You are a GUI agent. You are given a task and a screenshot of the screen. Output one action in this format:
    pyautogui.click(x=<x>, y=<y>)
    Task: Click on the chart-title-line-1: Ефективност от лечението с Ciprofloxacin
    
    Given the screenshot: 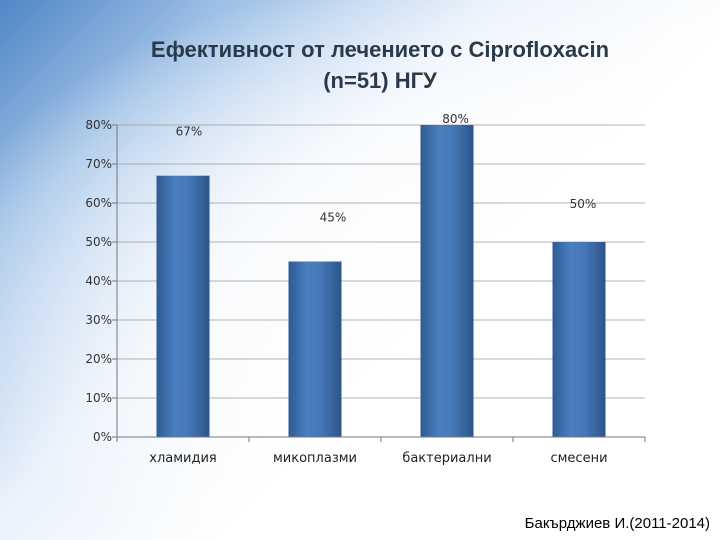 What is the action you would take?
    pyautogui.click(x=380, y=49)
    